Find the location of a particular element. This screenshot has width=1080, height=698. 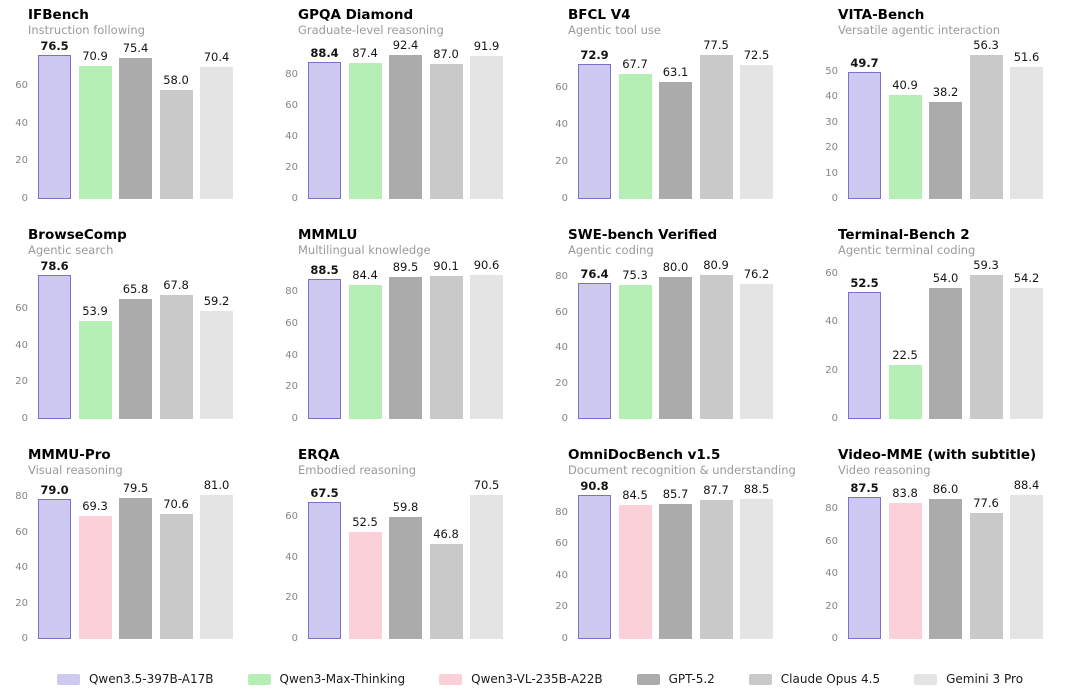

legend-label: Qwen3-VL-235B-A22B is located at coordinates (537, 679).